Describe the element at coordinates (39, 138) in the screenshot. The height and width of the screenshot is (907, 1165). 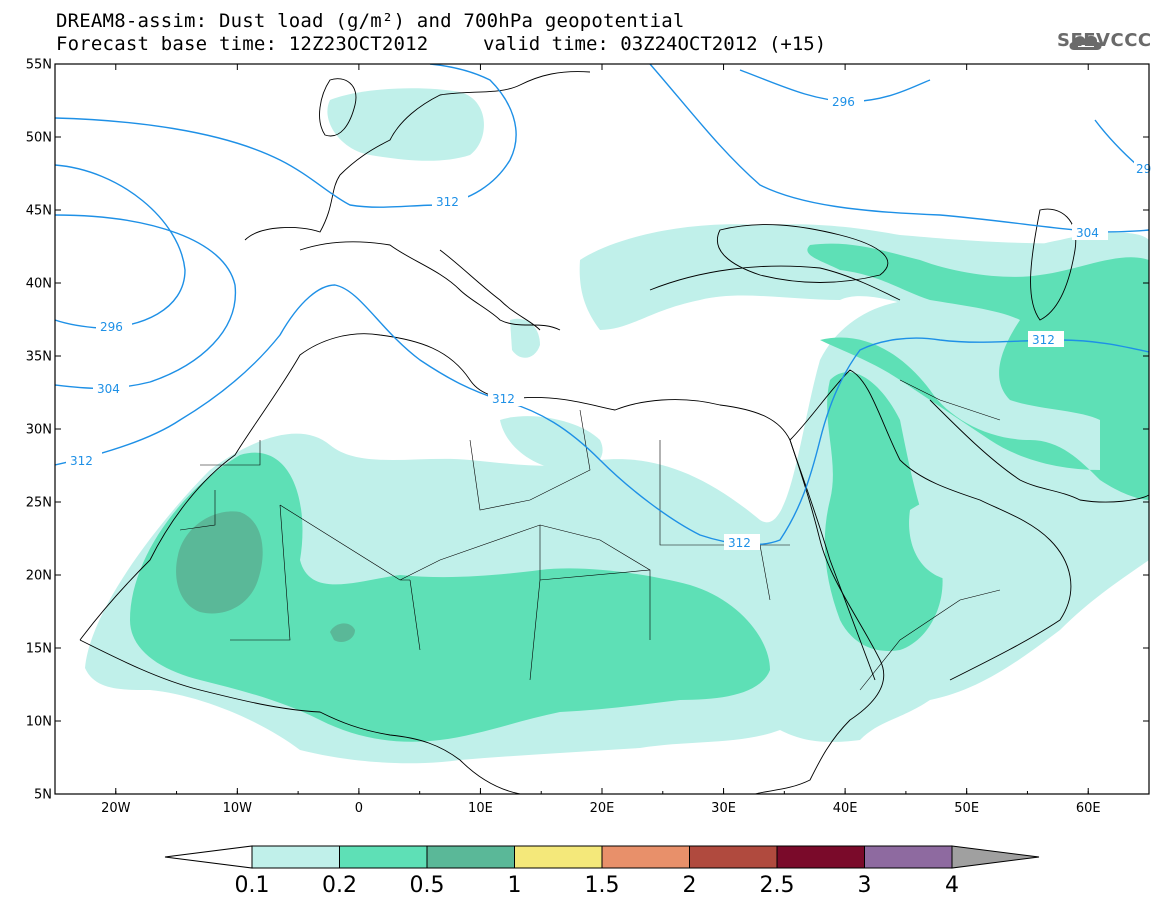
I see `lat-tick-label: 50N` at that location.